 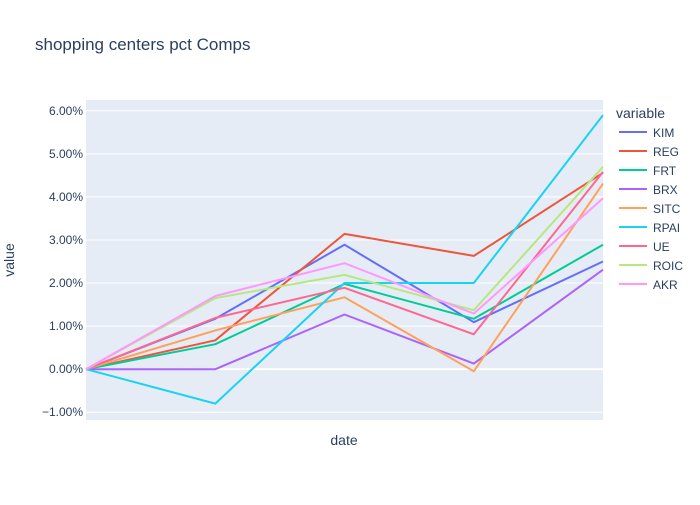 What do you see at coordinates (648, 171) in the screenshot?
I see `legend-item-frt: FRT` at bounding box center [648, 171].